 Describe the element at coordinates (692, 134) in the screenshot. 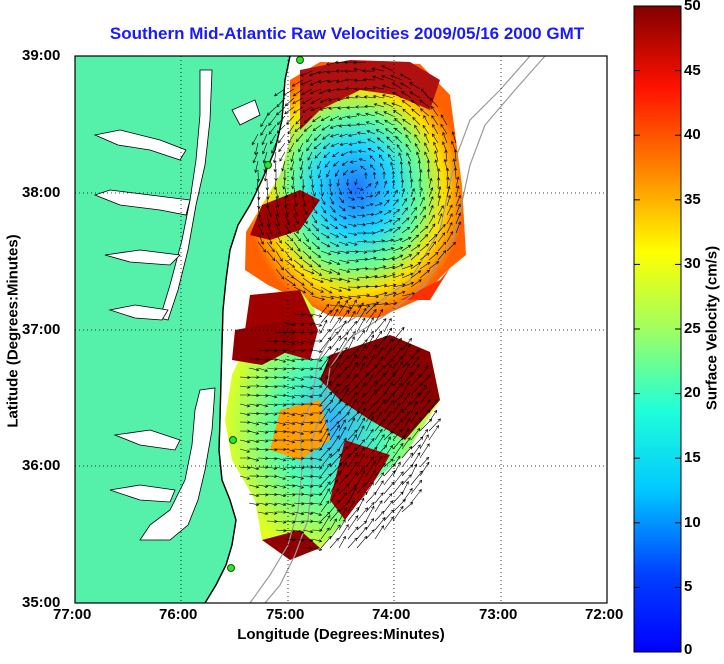

I see `colorbar-tick-label: 40` at that location.